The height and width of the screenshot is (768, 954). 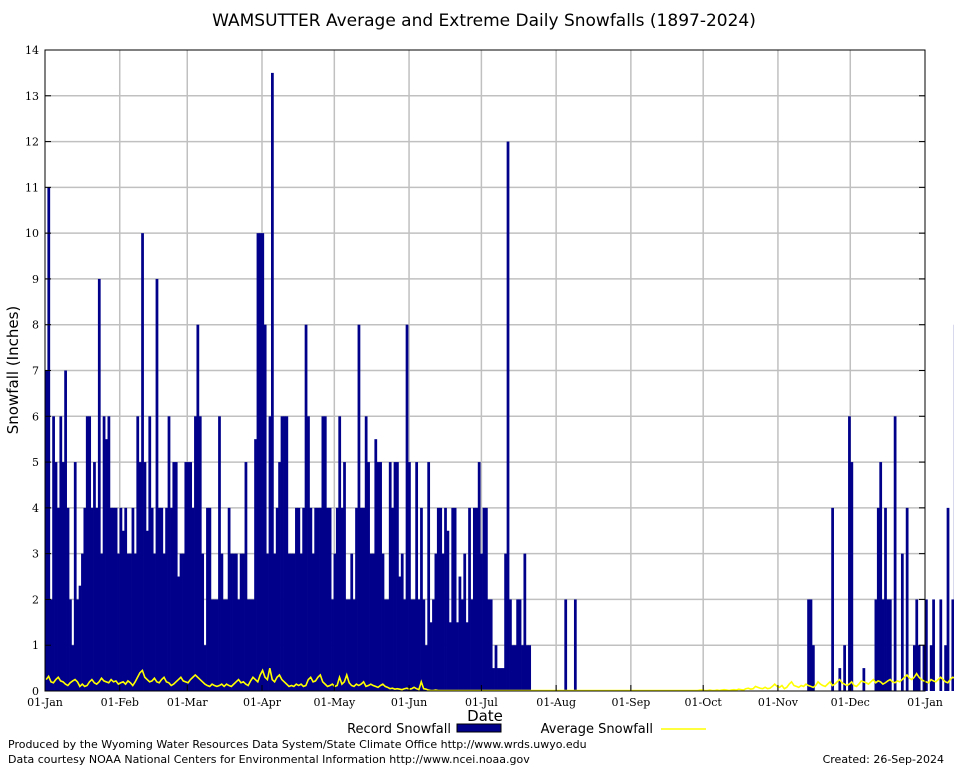 I want to click on y-tick-label: 14, so click(x=32, y=50).